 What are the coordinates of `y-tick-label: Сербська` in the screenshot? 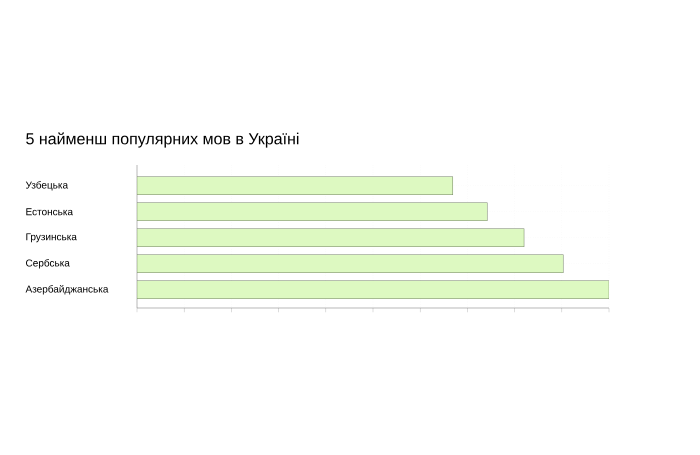 It's located at (48, 263).